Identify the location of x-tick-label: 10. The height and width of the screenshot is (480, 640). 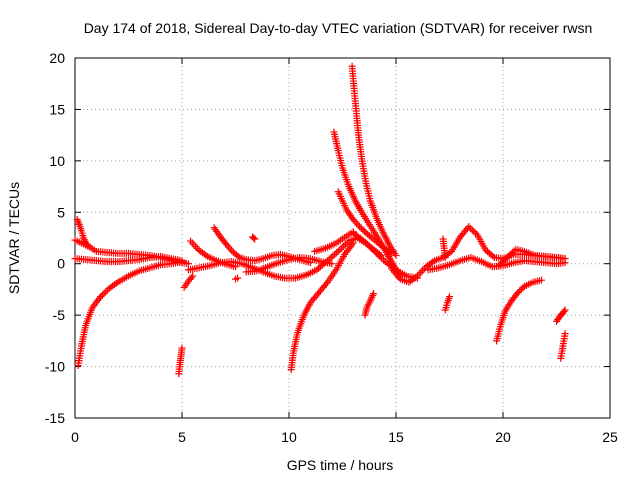
(289, 437).